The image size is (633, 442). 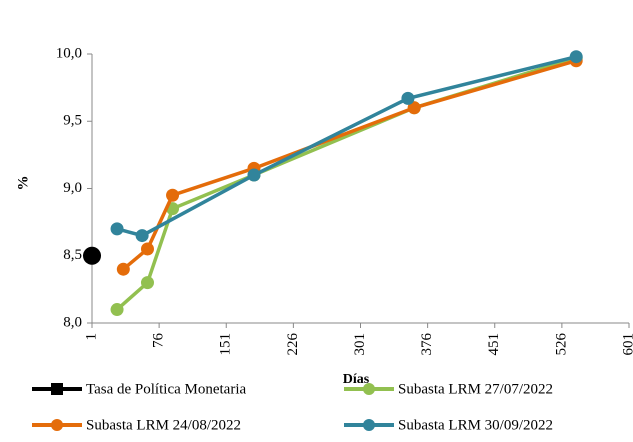 What do you see at coordinates (475, 425) in the screenshot?
I see `legend-label: Subasta LRM 30/09/2022` at bounding box center [475, 425].